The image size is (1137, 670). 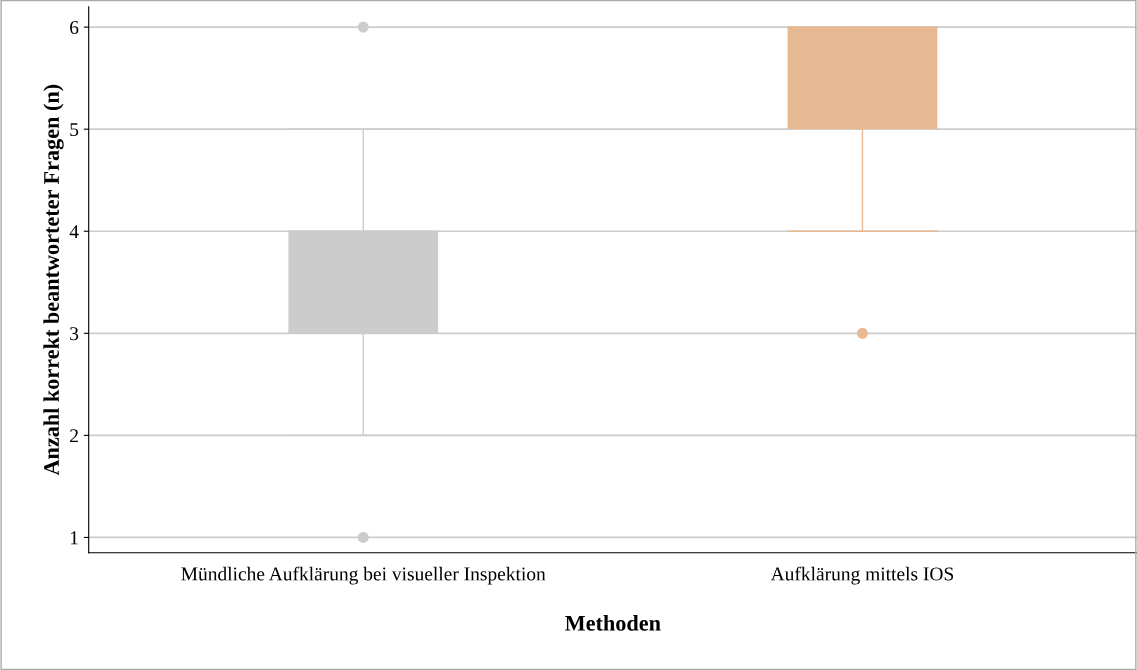 What do you see at coordinates (74, 130) in the screenshot?
I see `y-tick-label: 5` at bounding box center [74, 130].